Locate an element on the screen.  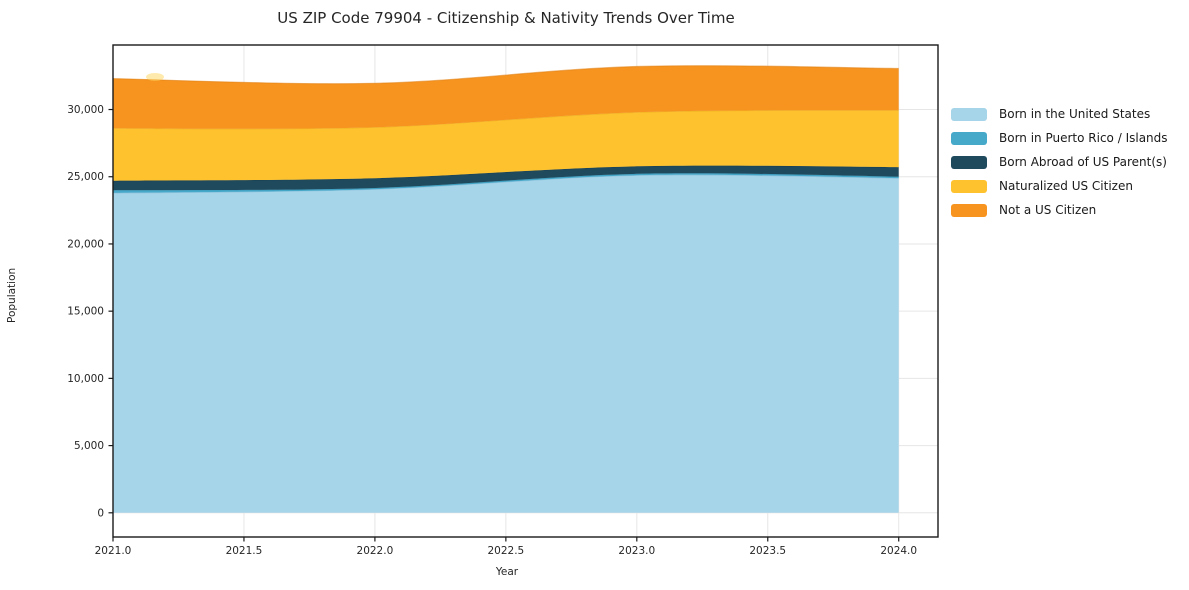
x-tick-label: 2021.0 is located at coordinates (113, 551).